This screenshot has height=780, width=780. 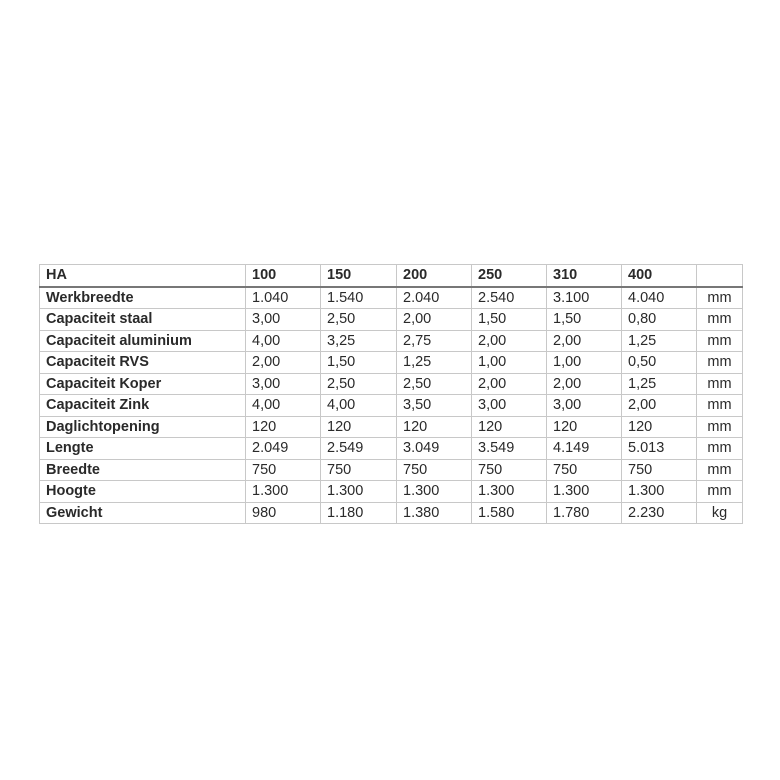 I want to click on row-label: Hoogte, so click(x=142, y=491).